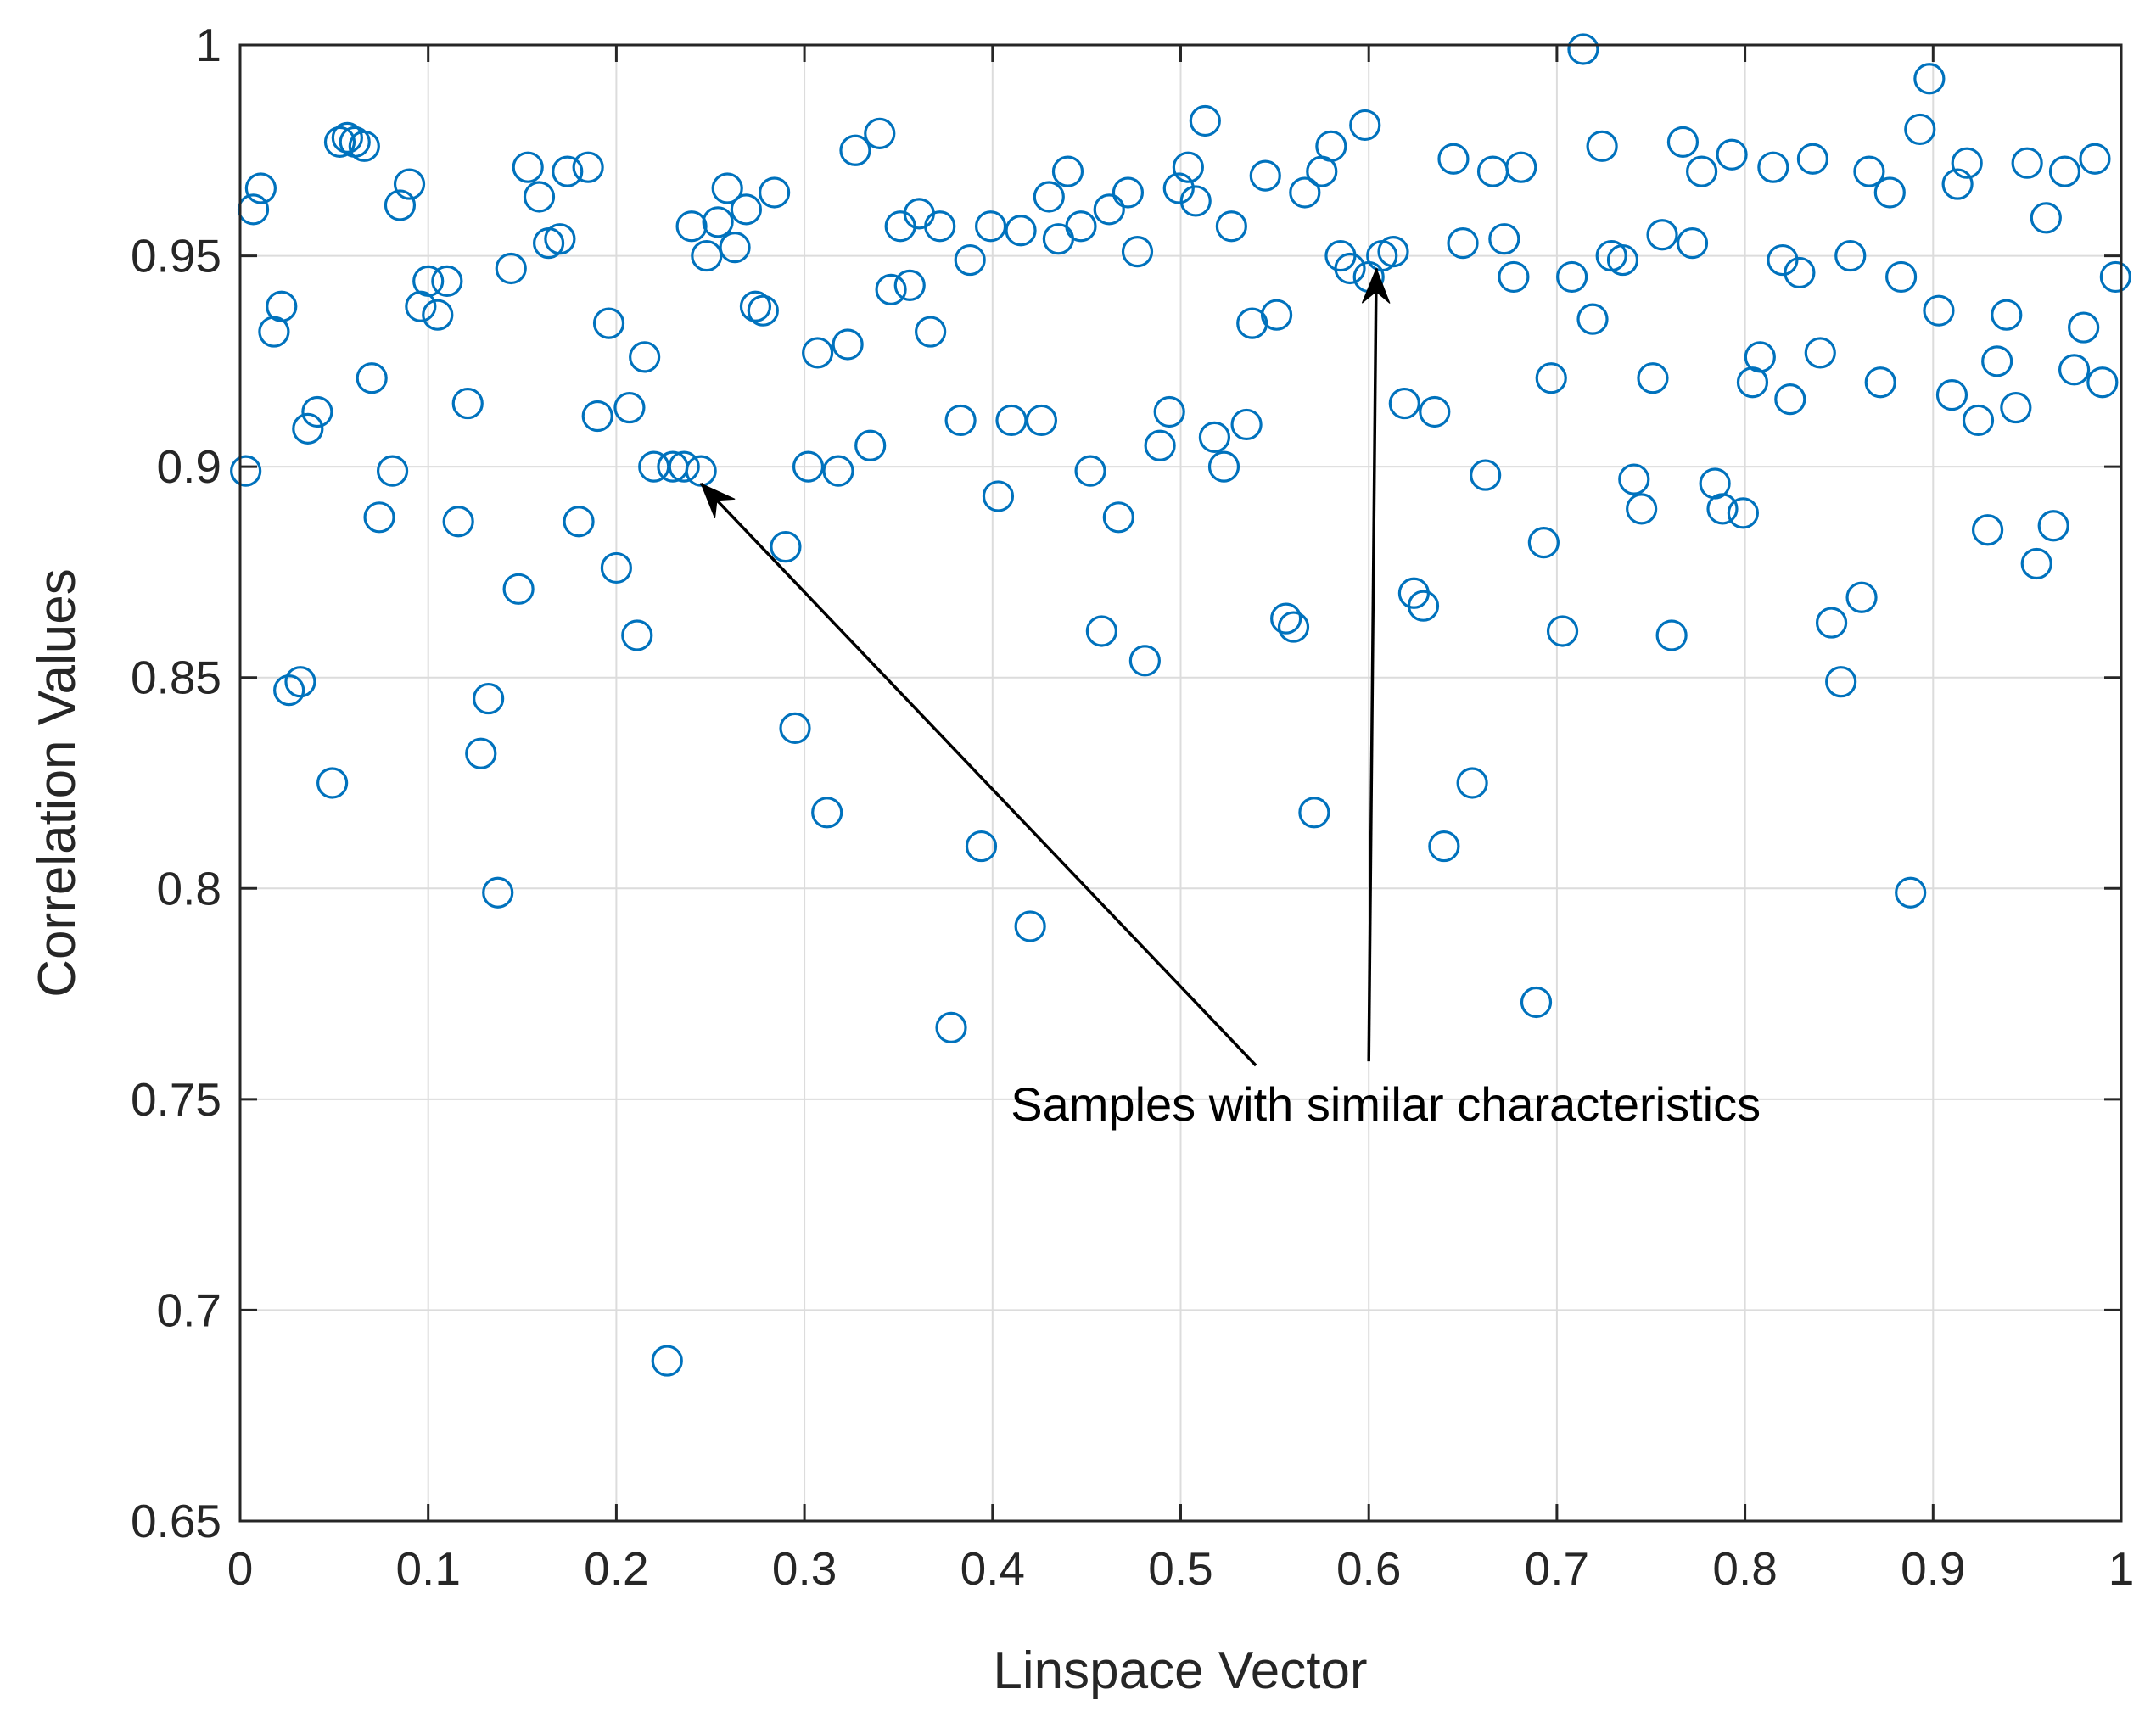  I want to click on annotation-text: Samples with similar characteristics, so click(1386, 1104).